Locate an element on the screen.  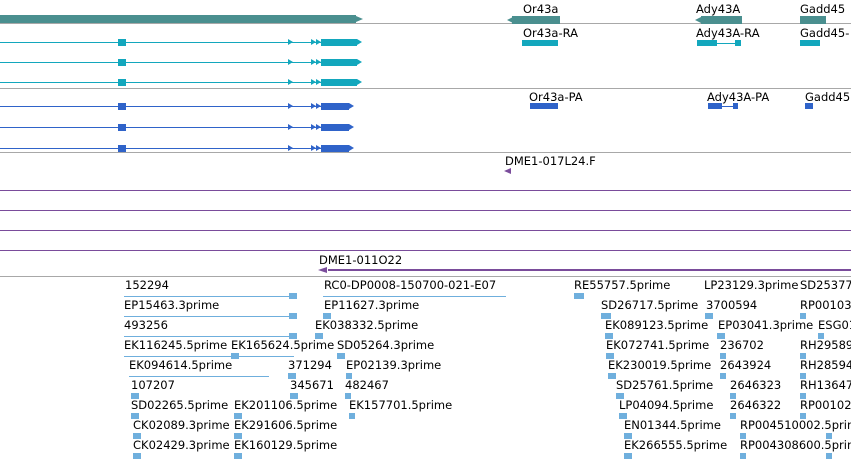
transcript-line is located at coordinates (180, 82).